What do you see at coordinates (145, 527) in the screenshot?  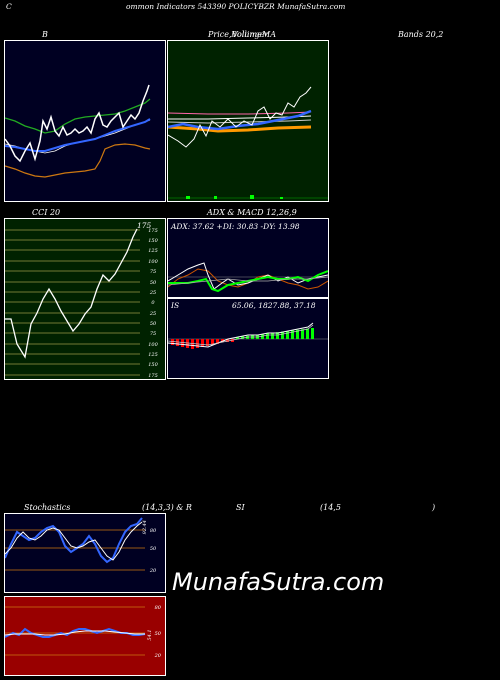 I see `stoch-value: 92.44` at bounding box center [145, 527].